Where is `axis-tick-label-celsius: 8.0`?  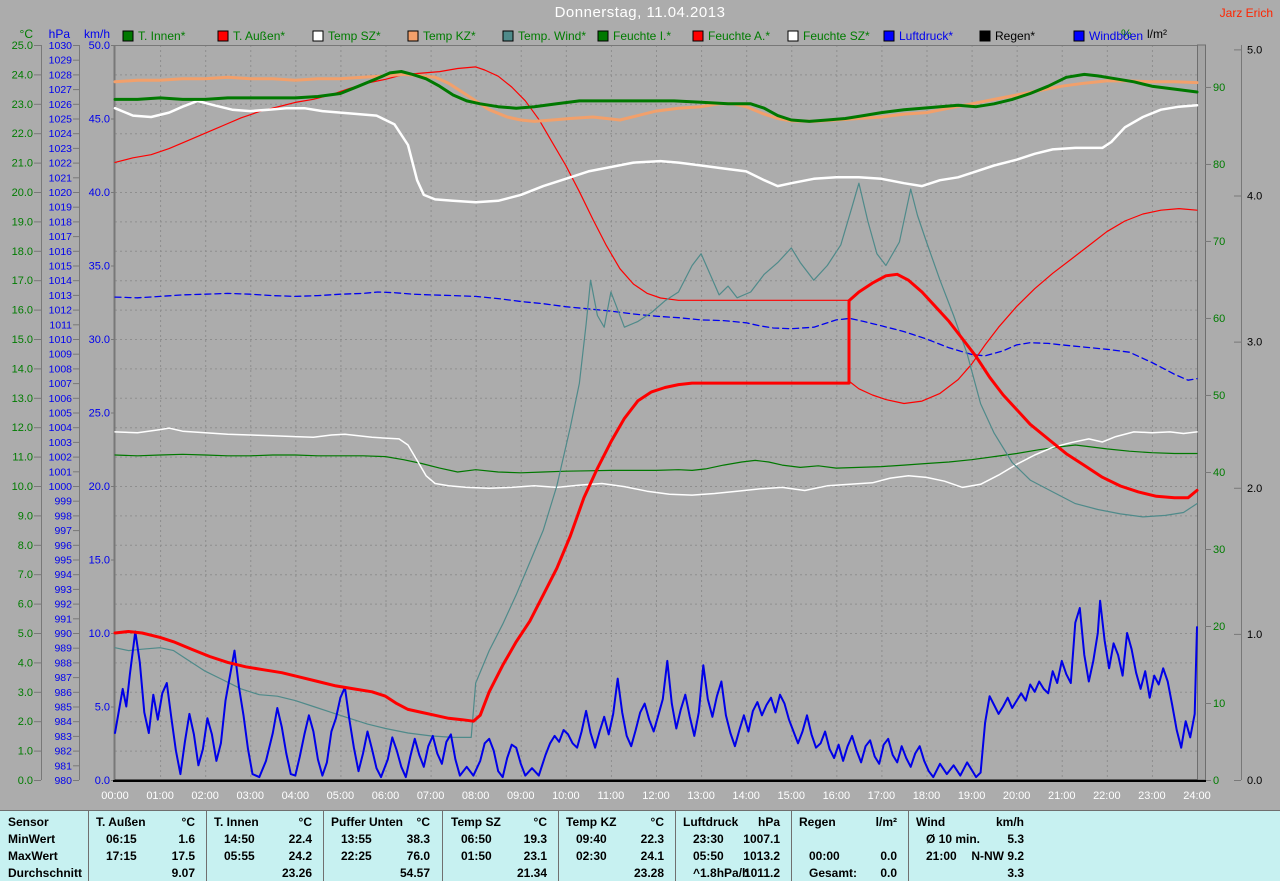
axis-tick-label-celsius: 8.0 is located at coordinates (25, 546).